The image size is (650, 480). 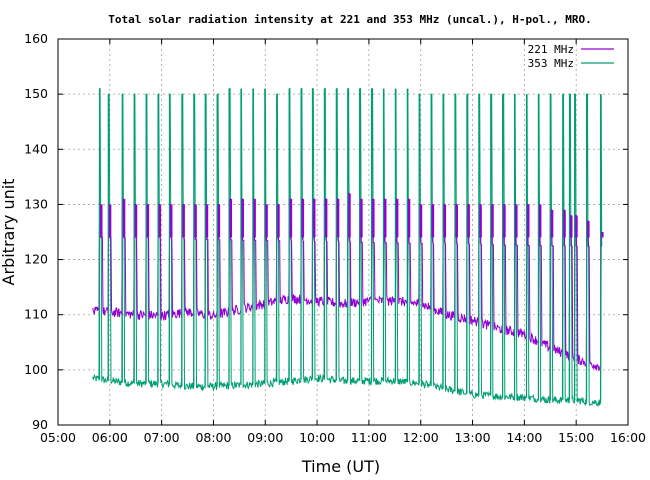 What do you see at coordinates (36, 38) in the screenshot?
I see `y-tick-label: 160` at bounding box center [36, 38].